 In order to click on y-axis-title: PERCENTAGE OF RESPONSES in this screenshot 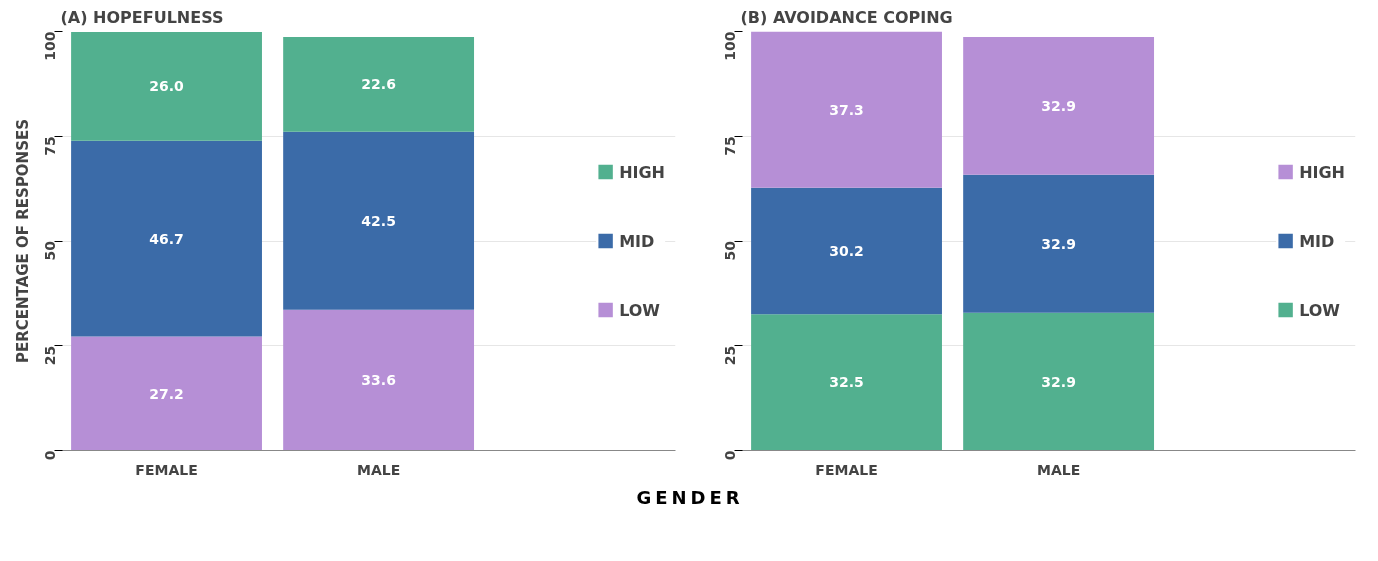, I will do `click(22, 241)`.